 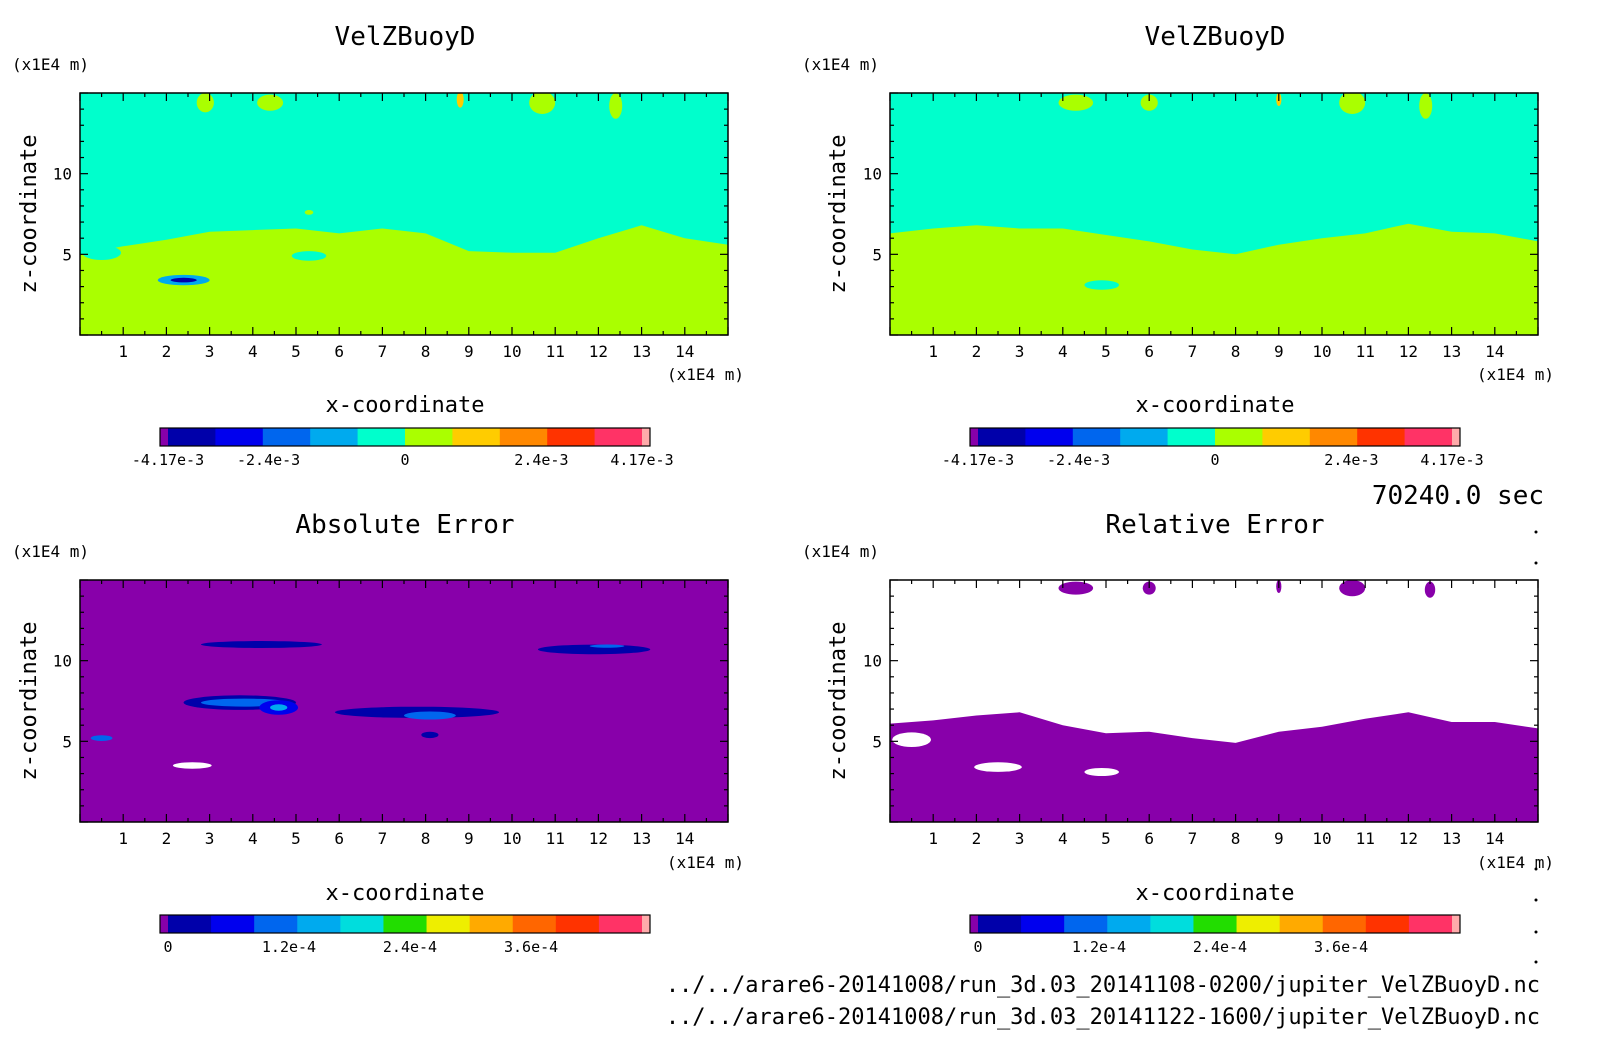 What do you see at coordinates (426, 351) in the screenshot?
I see `x-tick-label: 8` at bounding box center [426, 351].